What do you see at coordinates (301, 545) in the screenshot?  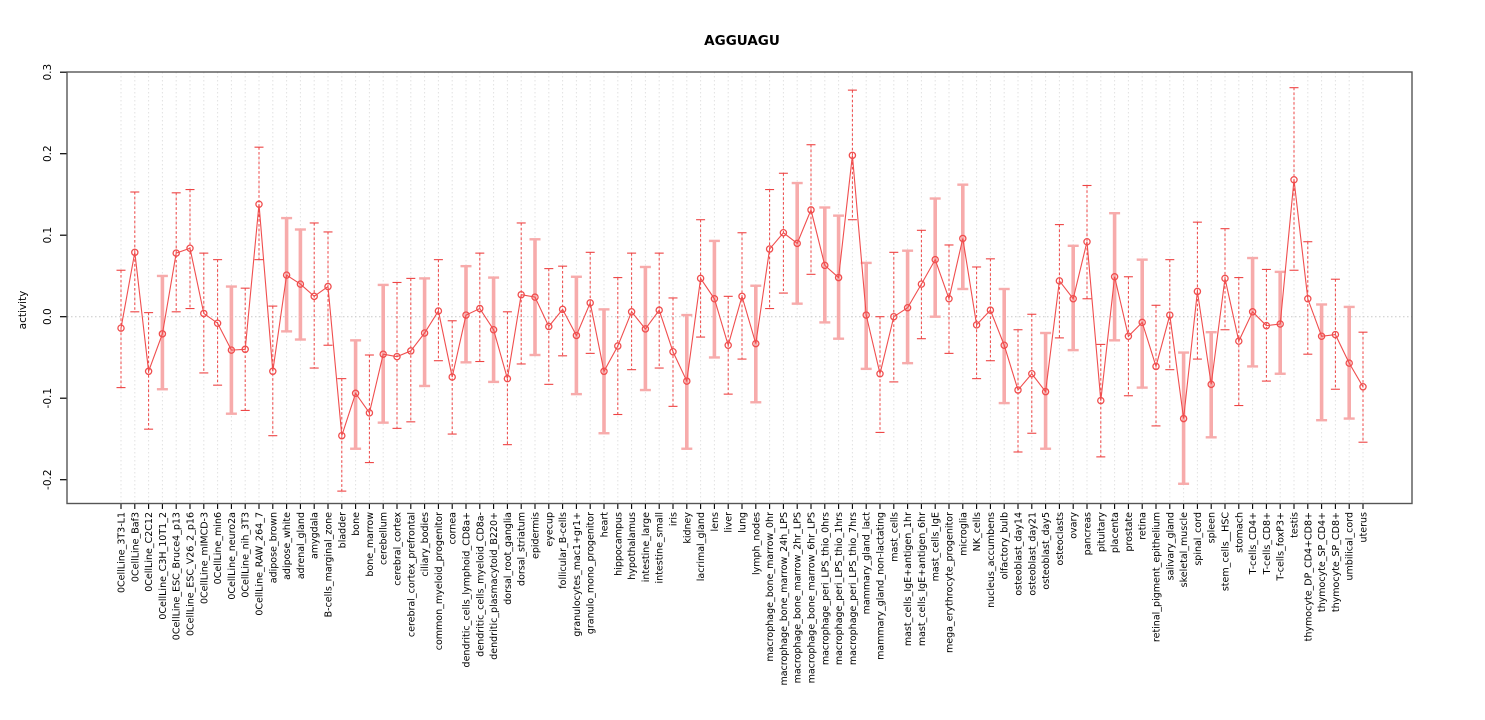 I see `x-category-label: adrenal_gland` at bounding box center [301, 545].